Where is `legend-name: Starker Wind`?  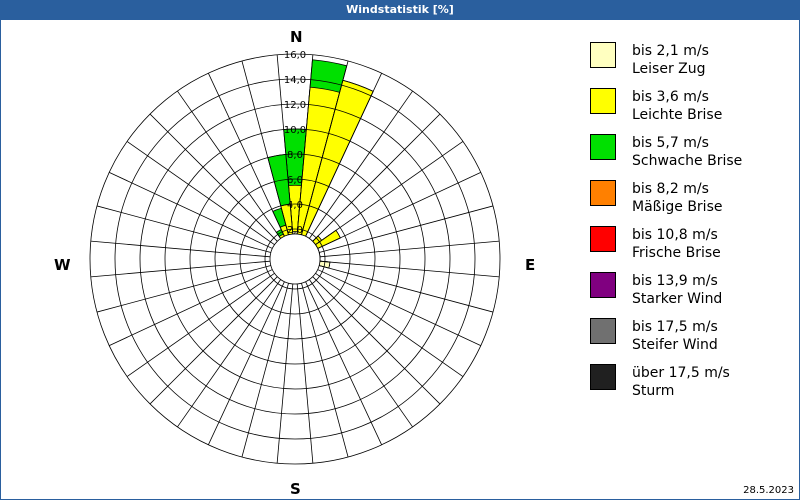 legend-name: Starker Wind is located at coordinates (677, 299).